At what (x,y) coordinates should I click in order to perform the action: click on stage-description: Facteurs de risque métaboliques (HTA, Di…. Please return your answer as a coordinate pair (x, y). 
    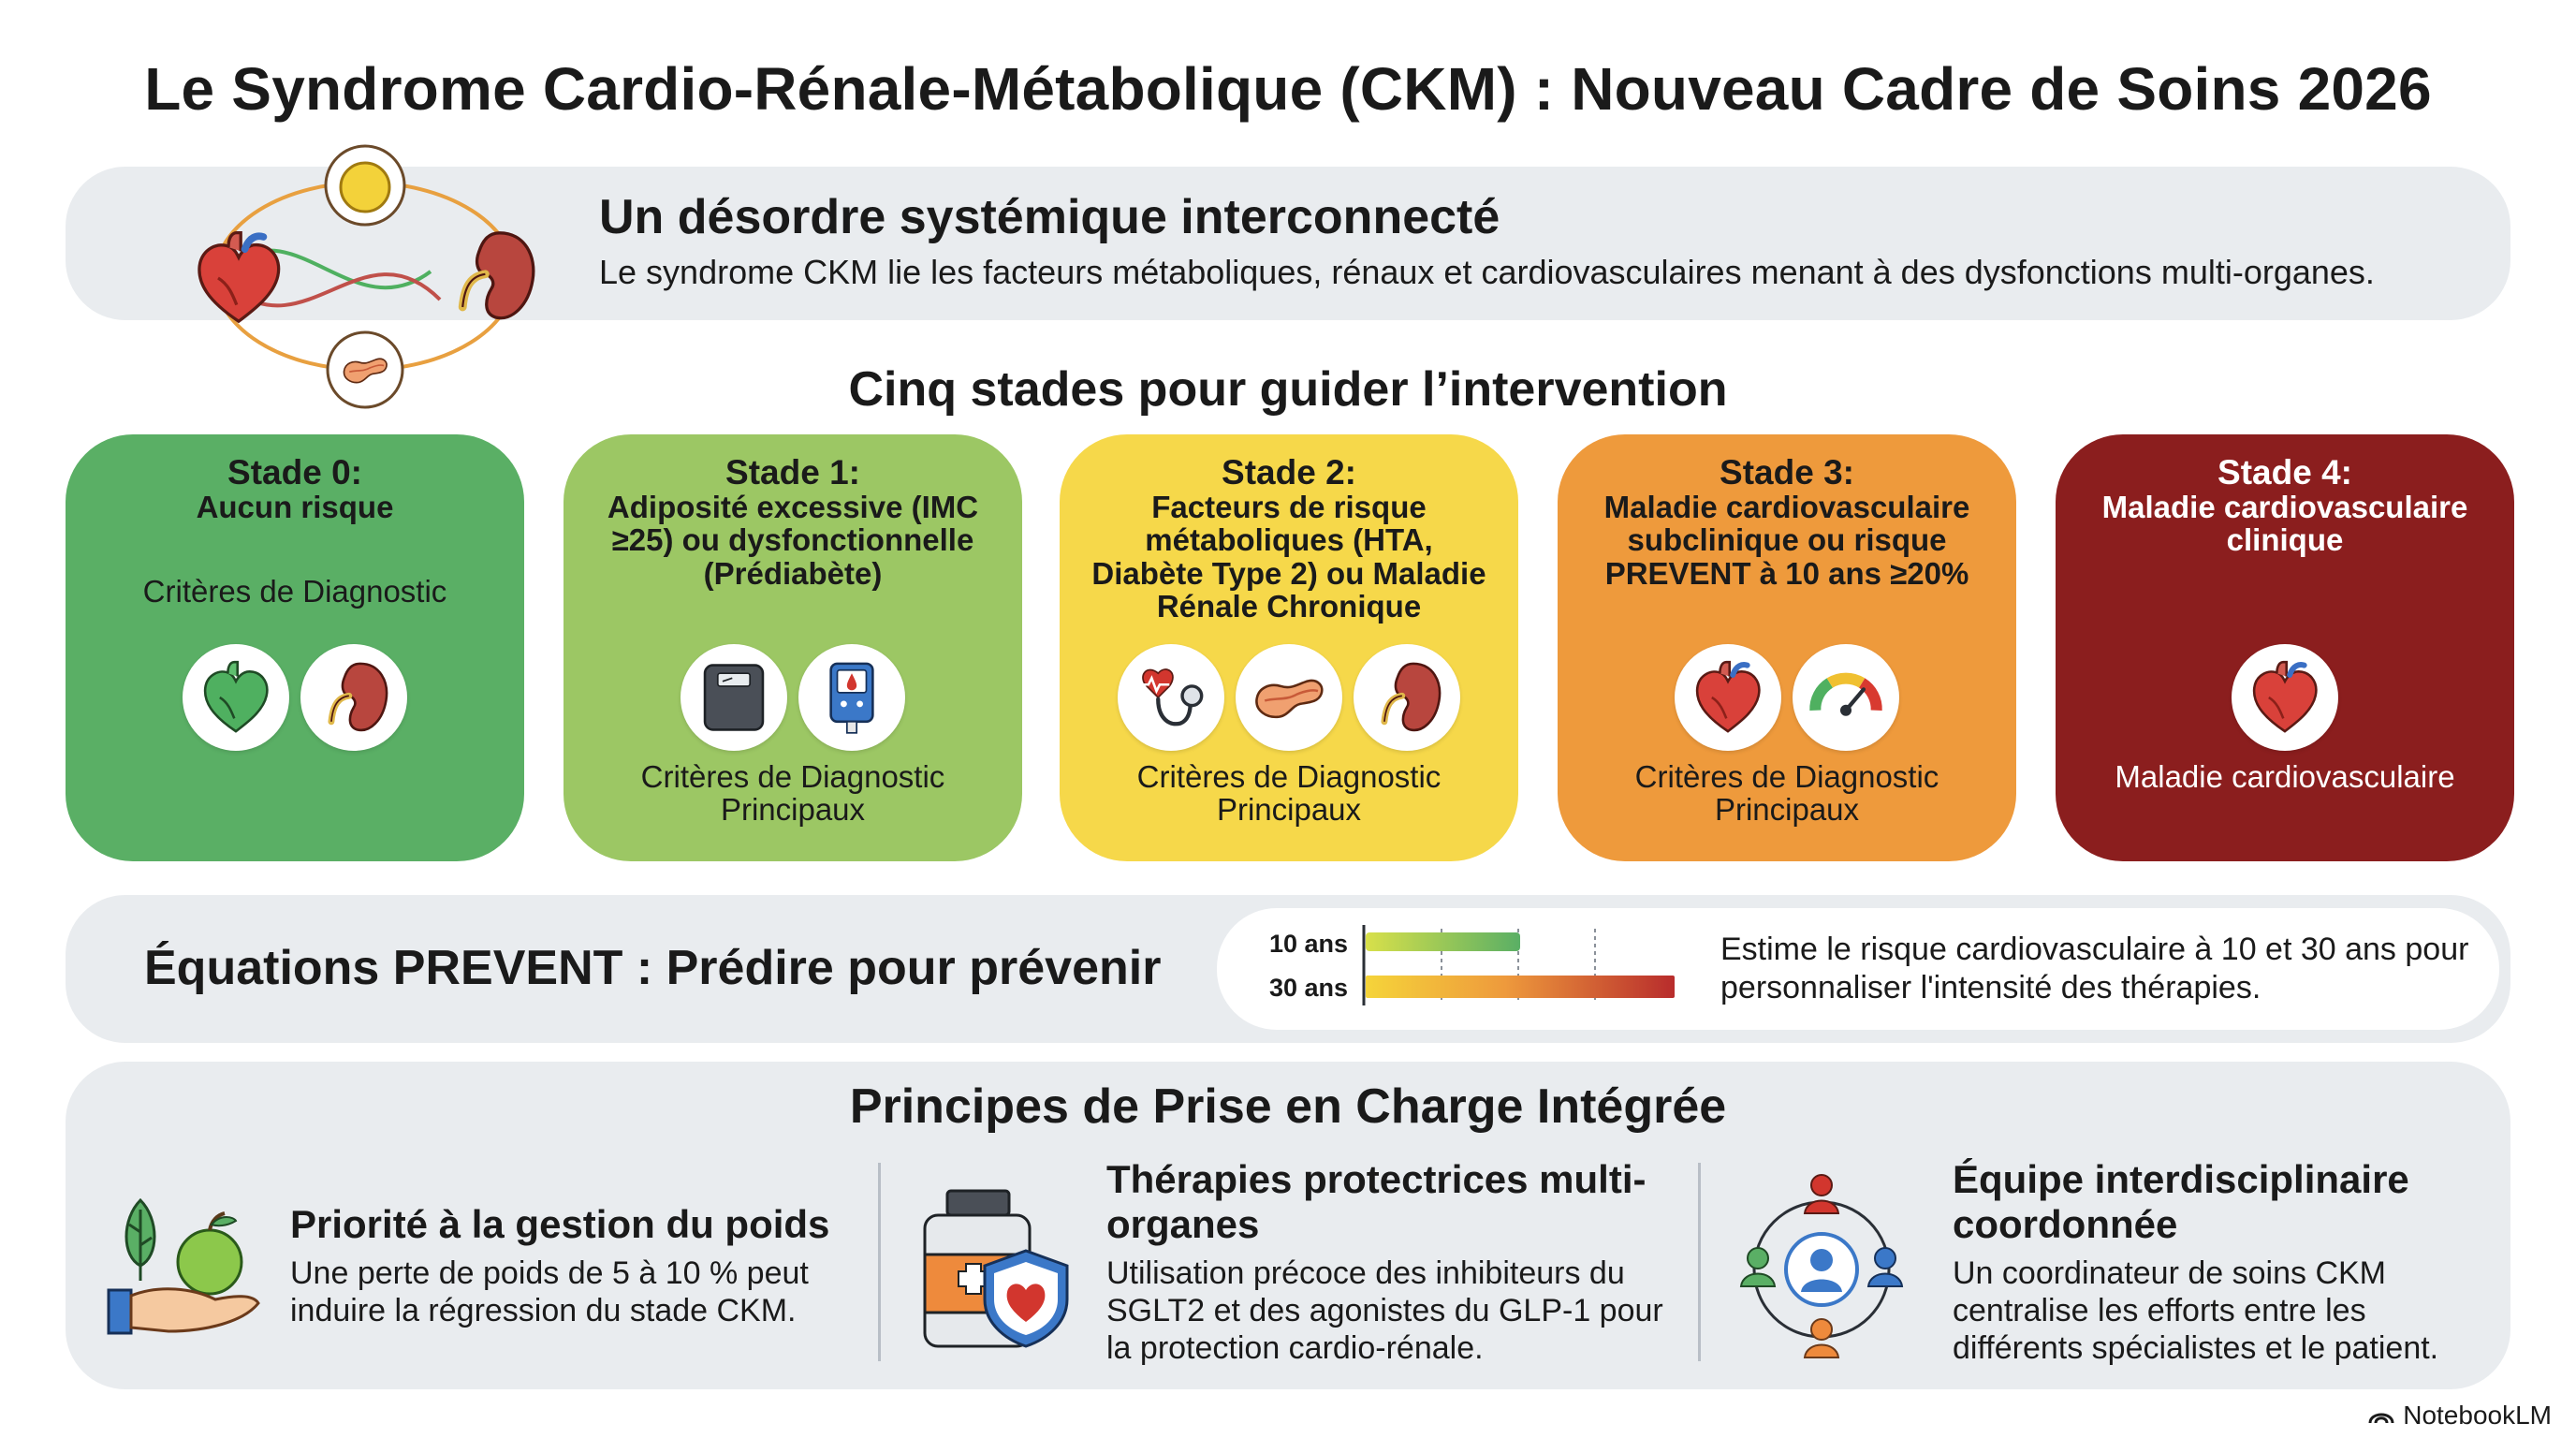
    Looking at the image, I should click on (1288, 557).